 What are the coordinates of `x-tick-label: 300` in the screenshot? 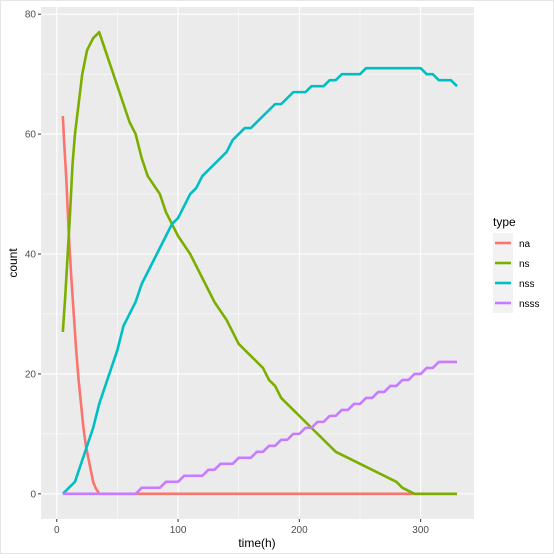 It's located at (420, 530).